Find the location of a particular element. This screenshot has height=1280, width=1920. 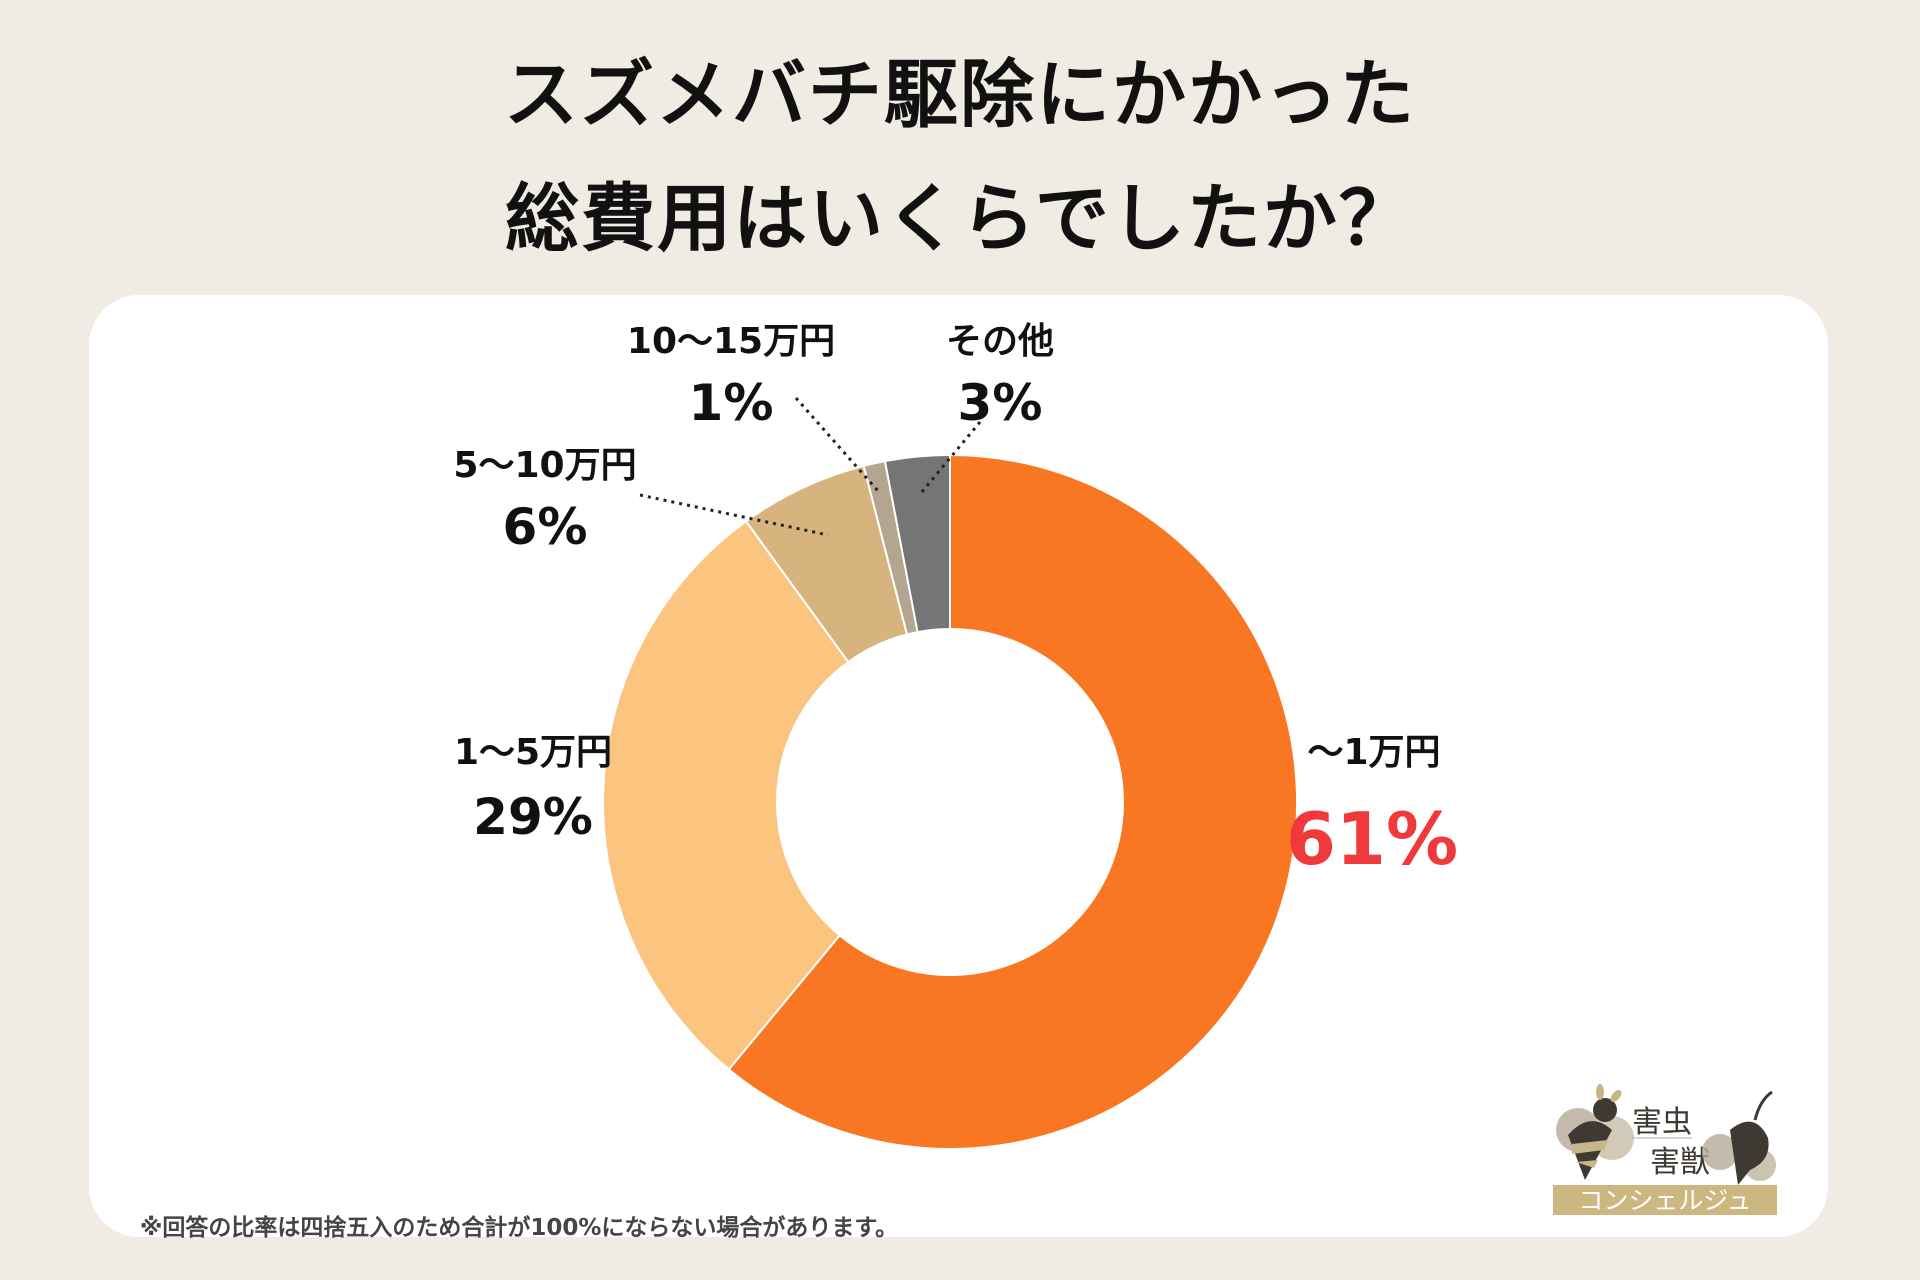

label-pct-2: 6% is located at coordinates (545, 527).